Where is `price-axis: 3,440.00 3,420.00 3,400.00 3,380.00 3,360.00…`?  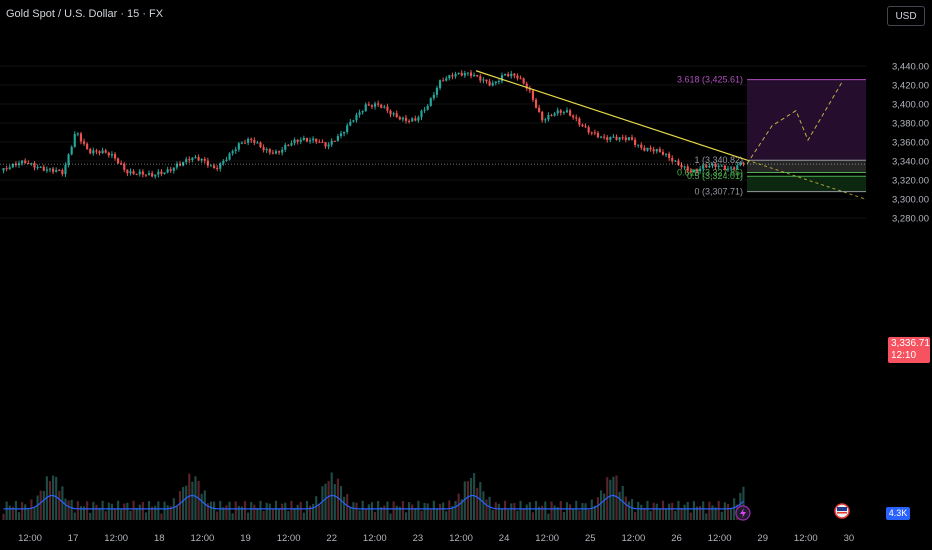 price-axis: 3,440.00 3,420.00 3,400.00 3,380.00 3,360.00… is located at coordinates (910, 143).